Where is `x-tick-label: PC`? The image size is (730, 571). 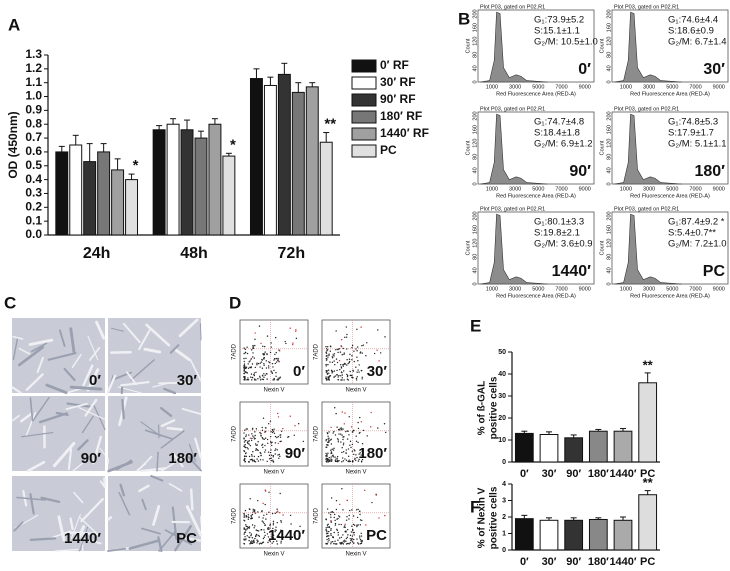
x-tick-label: PC is located at coordinates (647, 474).